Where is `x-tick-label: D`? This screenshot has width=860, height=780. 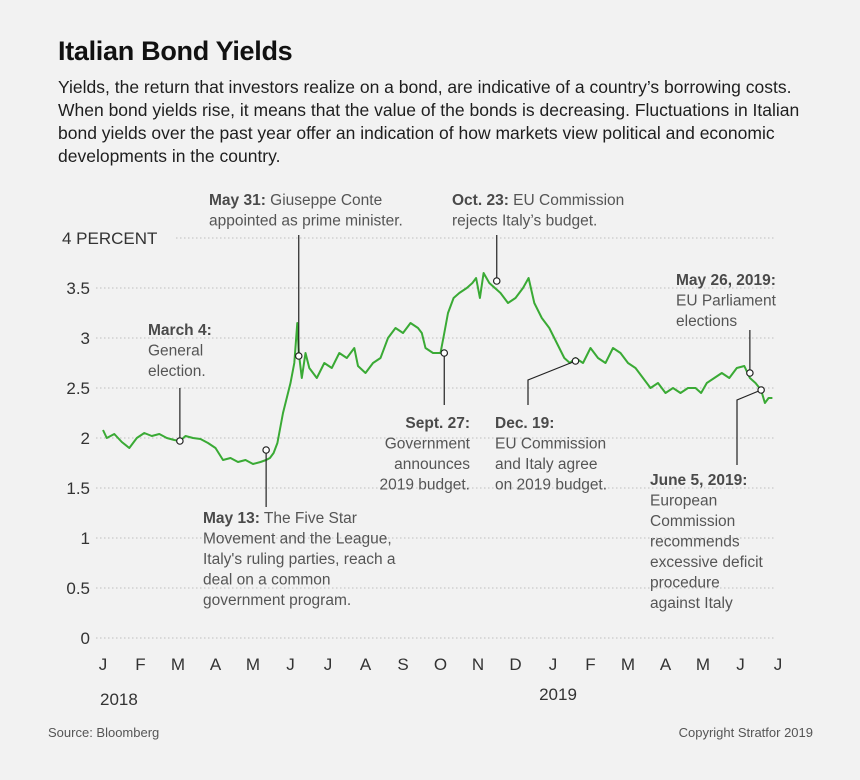
x-tick-label: D is located at coordinates (515, 664).